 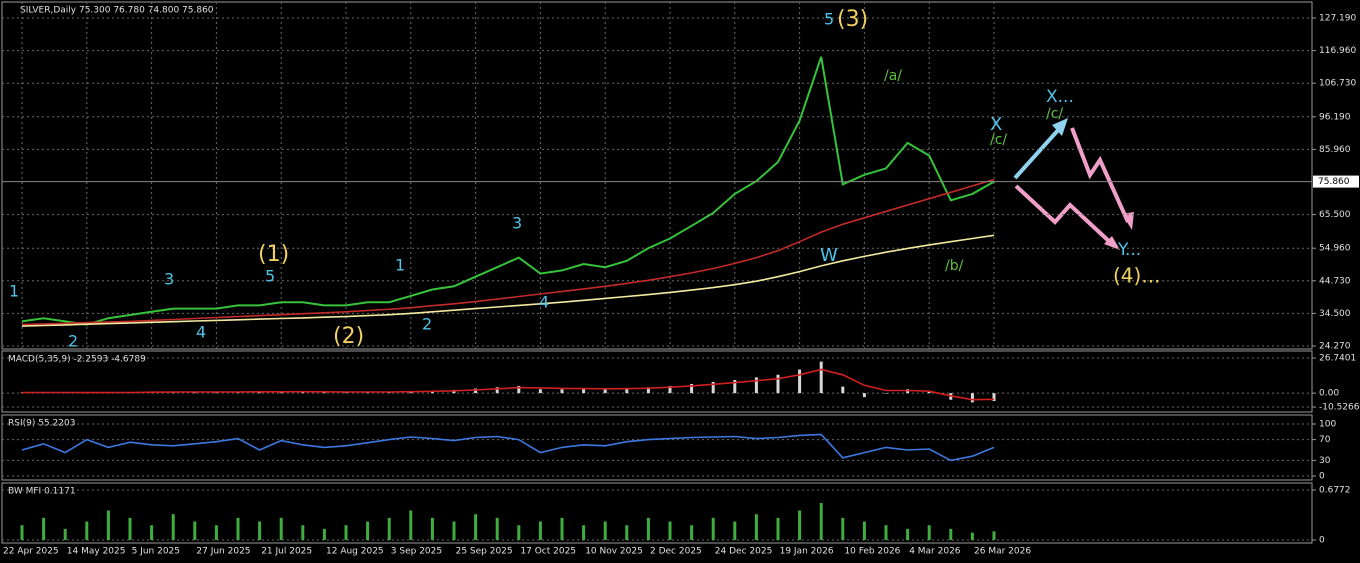 I want to click on wave-label: (1), so click(x=273, y=254).